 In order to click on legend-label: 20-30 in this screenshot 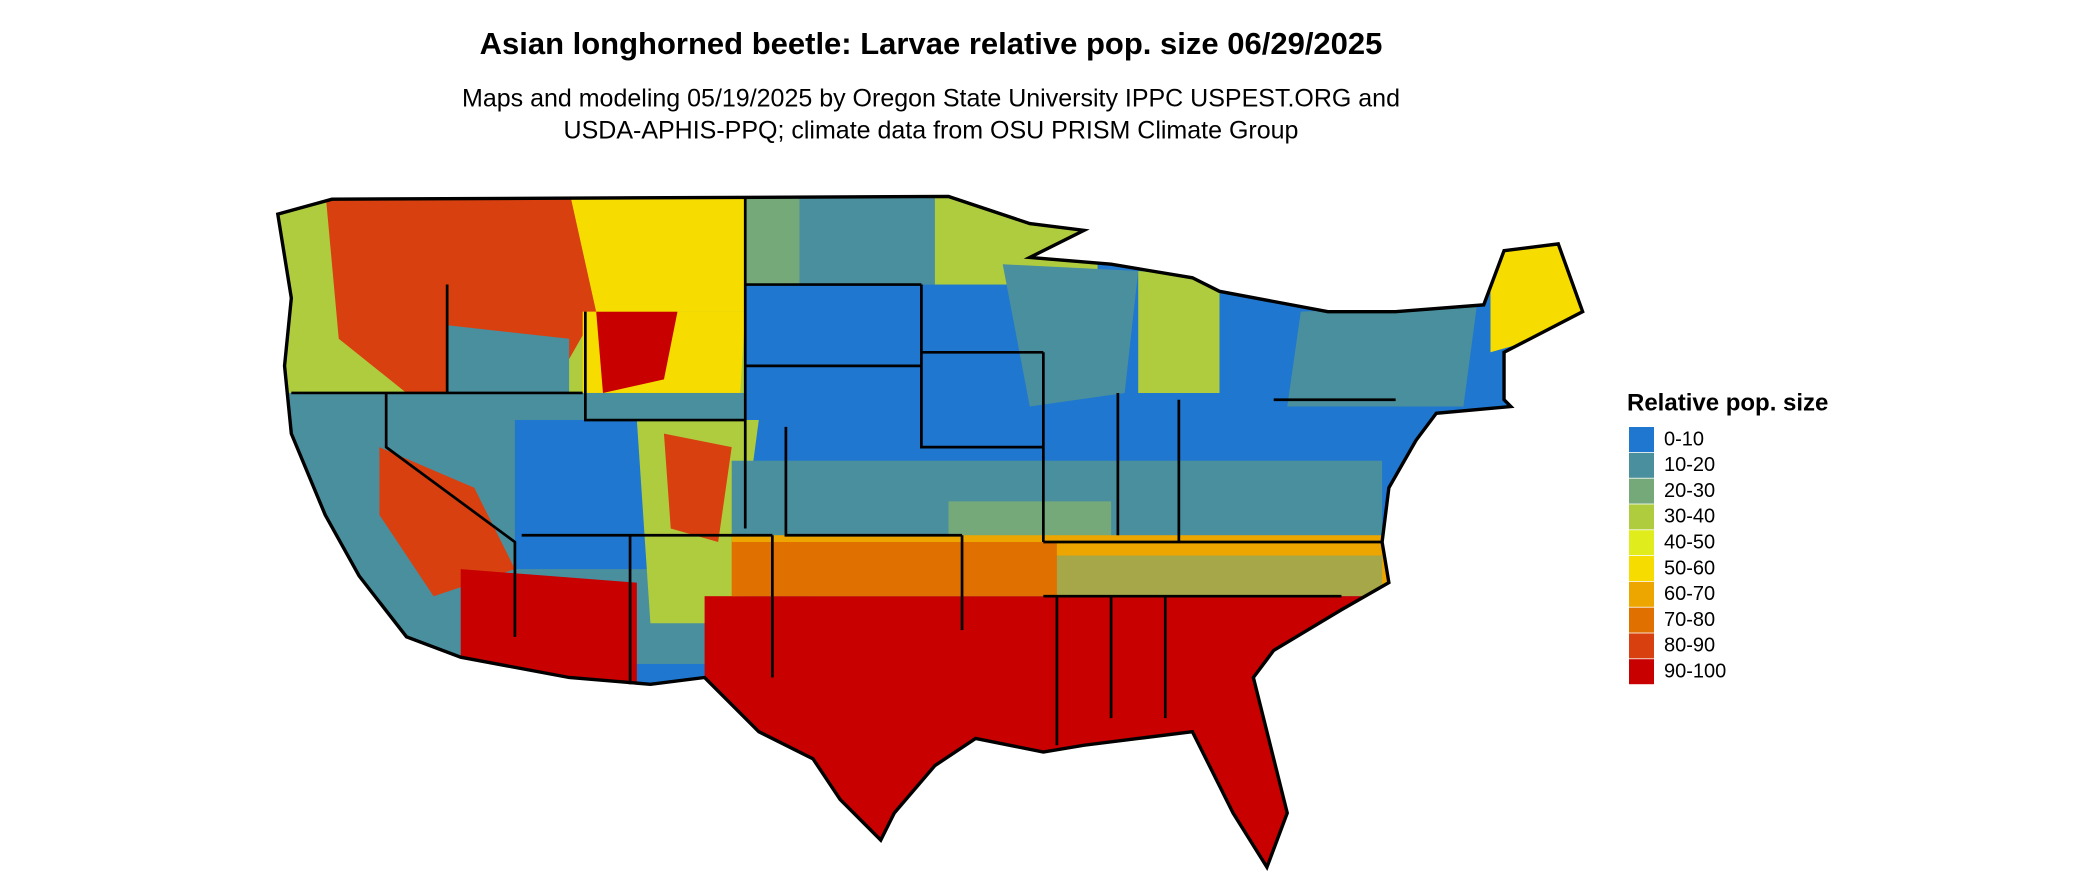, I will do `click(1689, 491)`.